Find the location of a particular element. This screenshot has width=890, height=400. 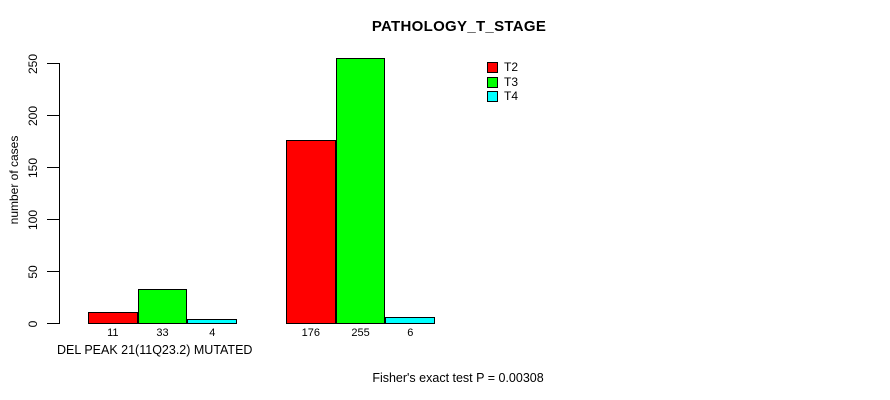

legend: T2 T3 T4 is located at coordinates (503, 83).